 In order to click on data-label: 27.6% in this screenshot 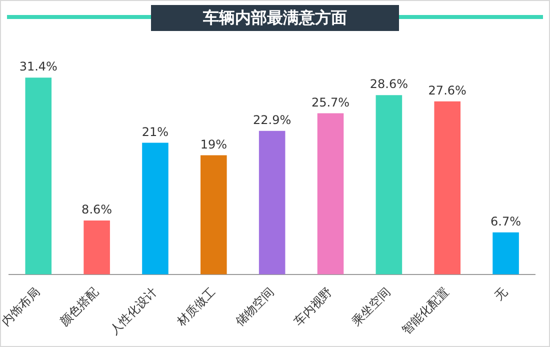, I will do `click(447, 91)`.